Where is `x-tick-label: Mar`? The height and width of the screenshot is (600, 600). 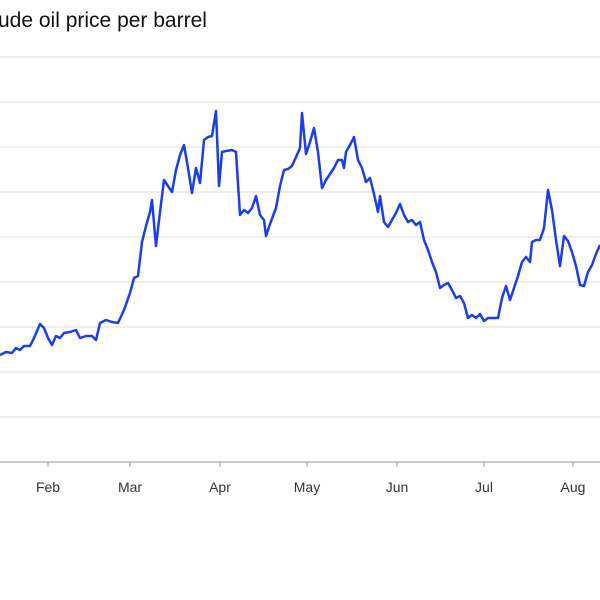 x-tick-label: Mar is located at coordinates (130, 487).